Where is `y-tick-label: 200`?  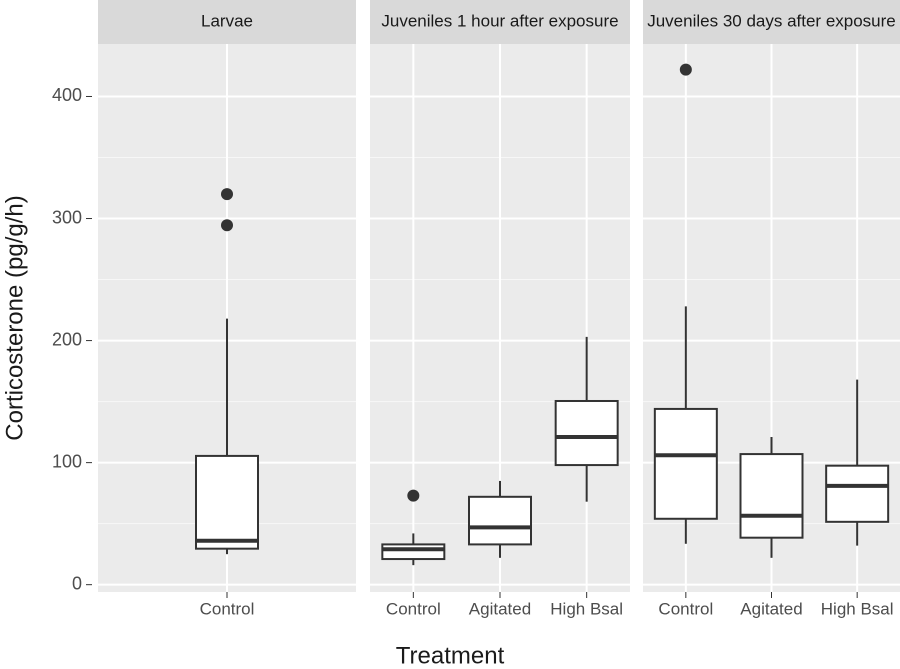
y-tick-label: 200 is located at coordinates (67, 339).